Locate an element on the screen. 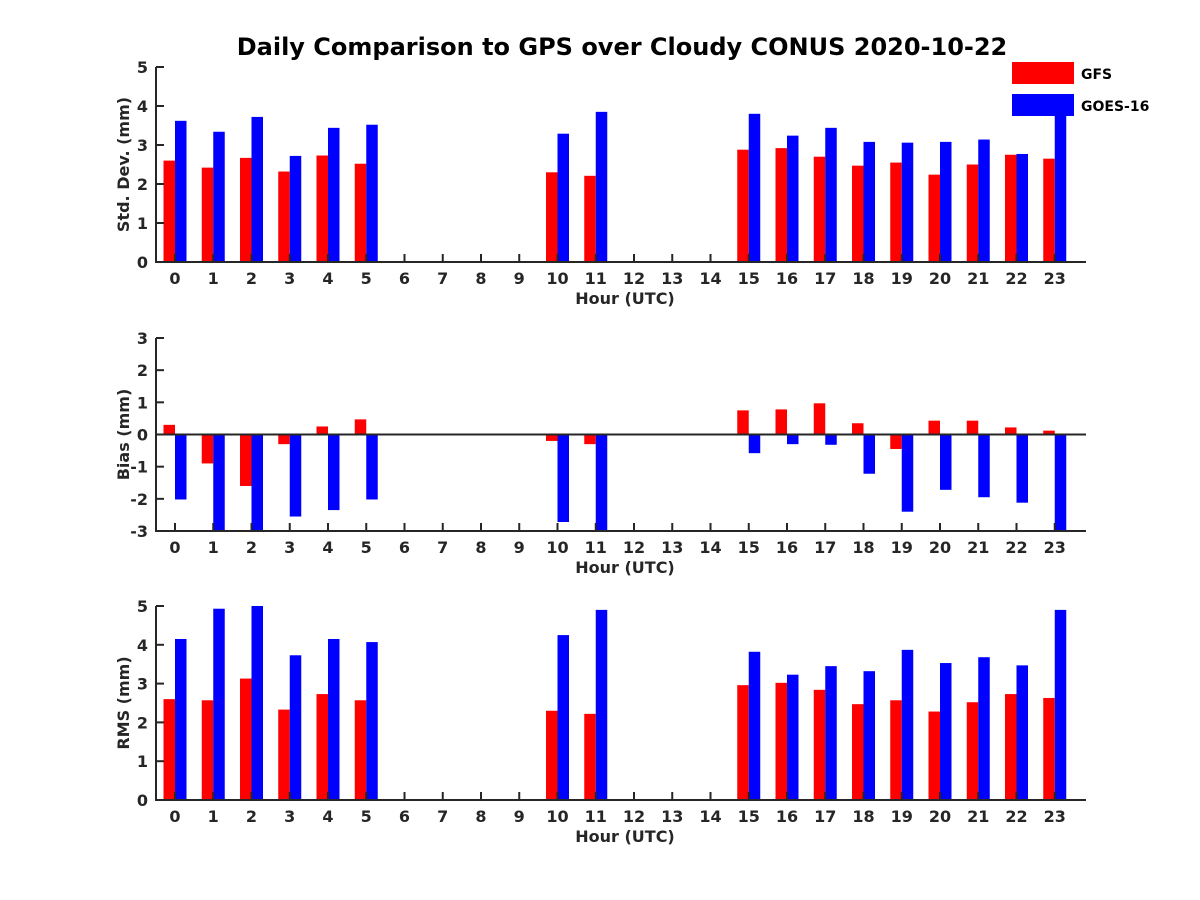 This screenshot has width=1200, height=900. legend-label: GFS is located at coordinates (1096, 75).